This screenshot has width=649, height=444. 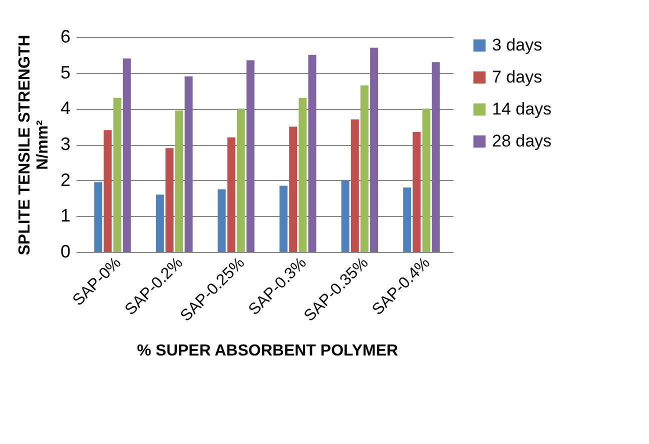 What do you see at coordinates (522, 109) in the screenshot?
I see `legend-label: 14 days` at bounding box center [522, 109].